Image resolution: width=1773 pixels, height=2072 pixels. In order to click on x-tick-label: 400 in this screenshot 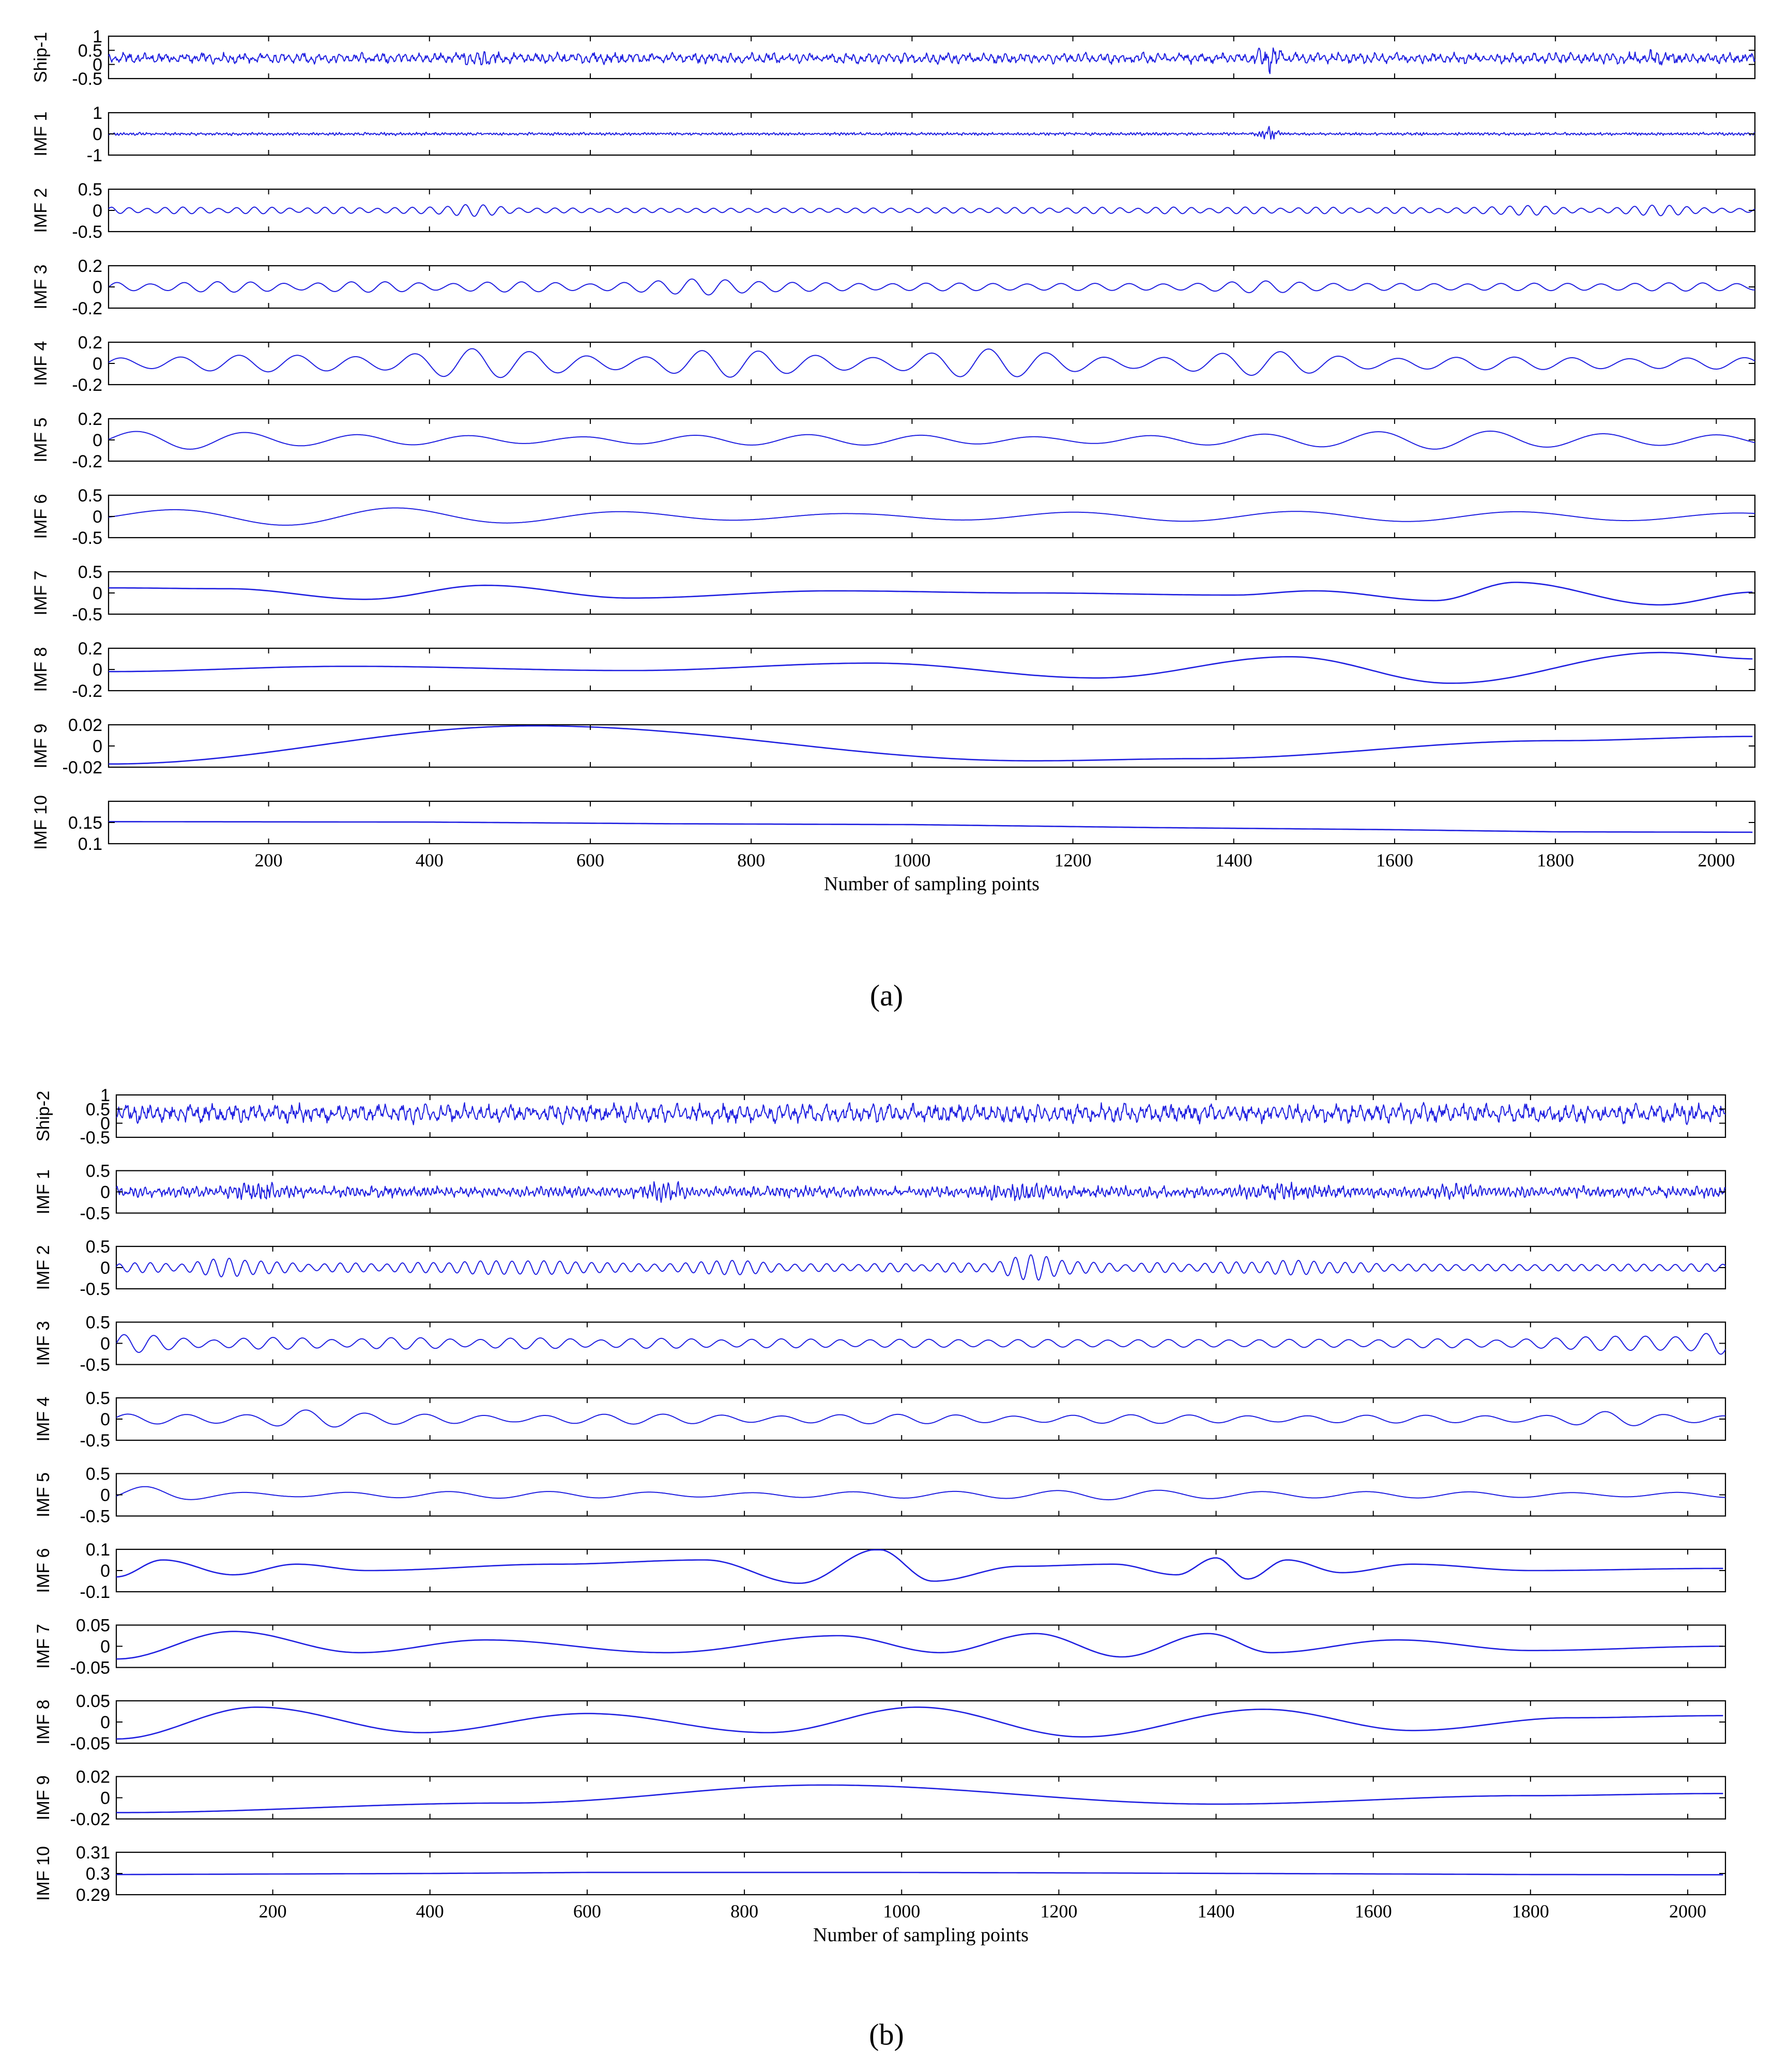, I will do `click(430, 860)`.